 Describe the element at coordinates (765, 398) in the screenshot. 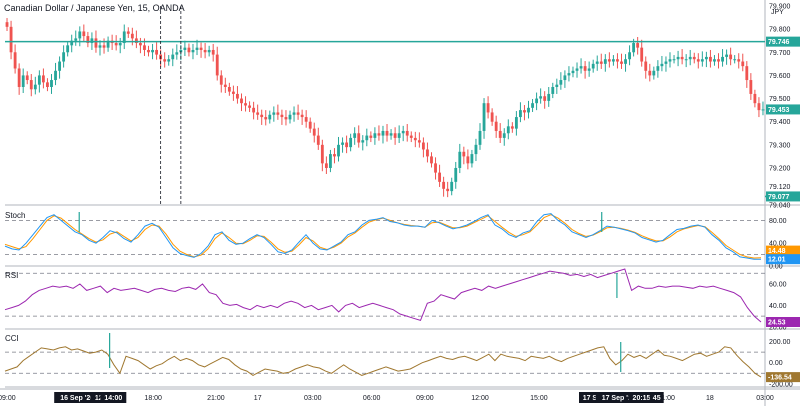

I see `time-axis-tick-label: 03:00` at that location.